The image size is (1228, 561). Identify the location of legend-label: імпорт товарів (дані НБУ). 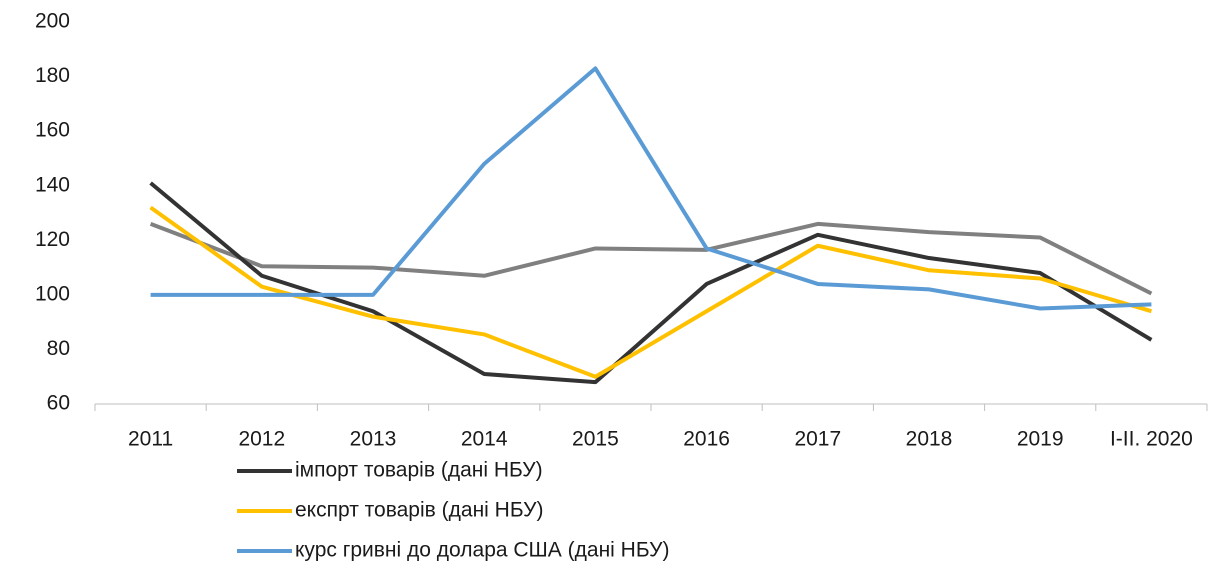
(419, 470).